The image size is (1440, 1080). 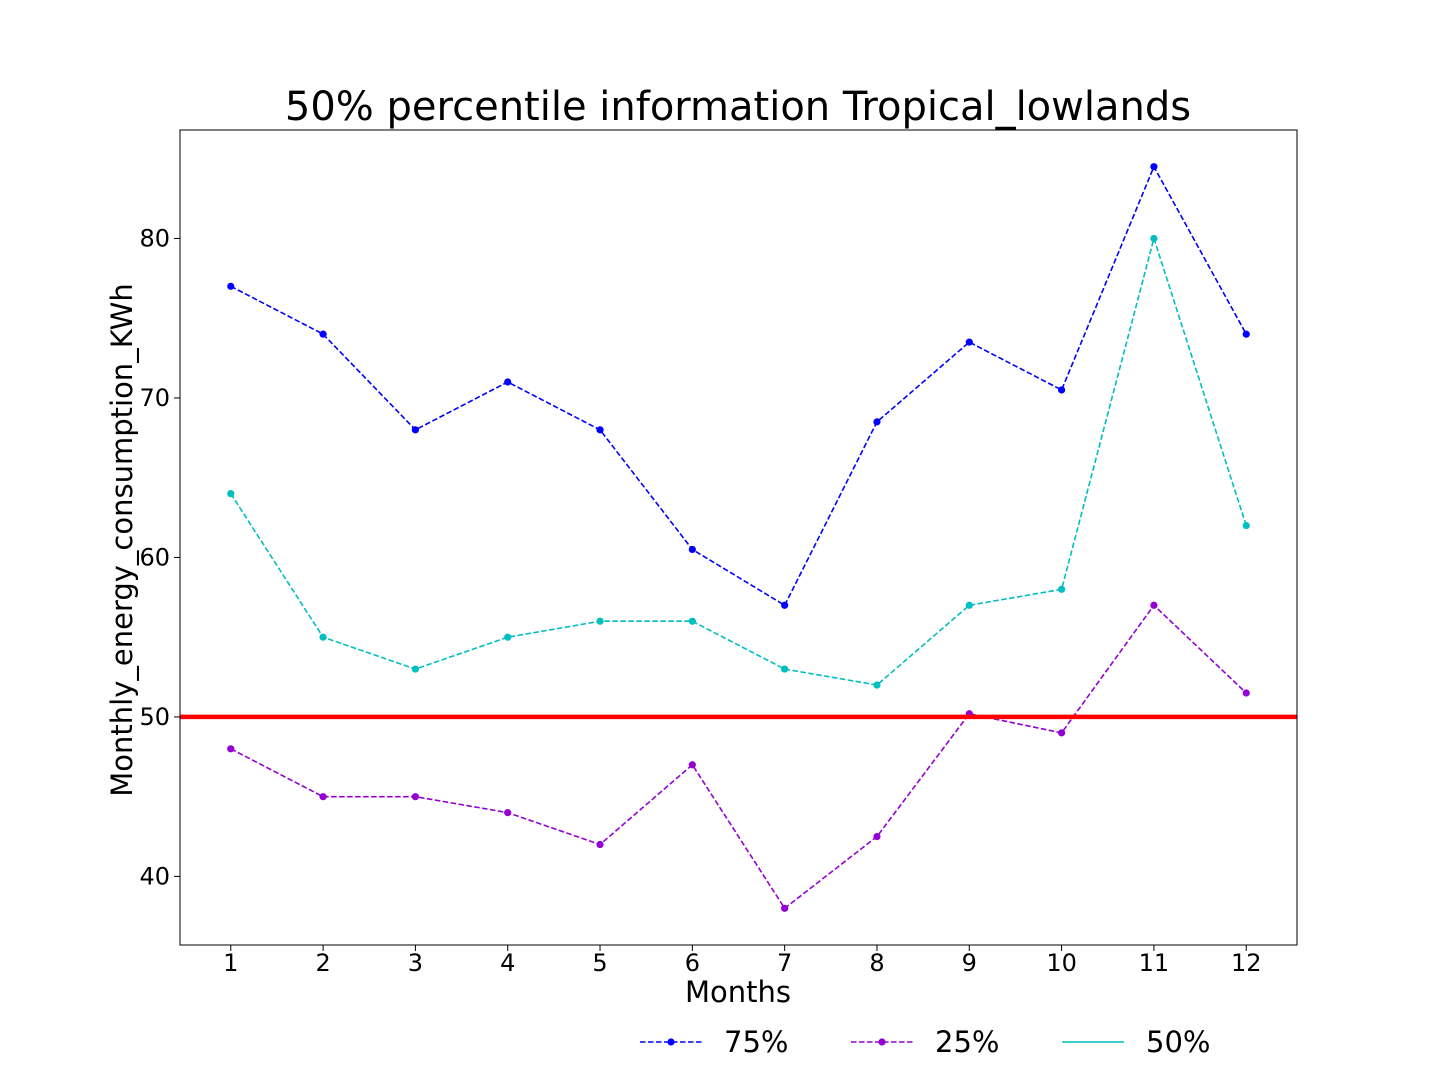 I want to click on x-tick-label: 2, so click(x=322, y=963).